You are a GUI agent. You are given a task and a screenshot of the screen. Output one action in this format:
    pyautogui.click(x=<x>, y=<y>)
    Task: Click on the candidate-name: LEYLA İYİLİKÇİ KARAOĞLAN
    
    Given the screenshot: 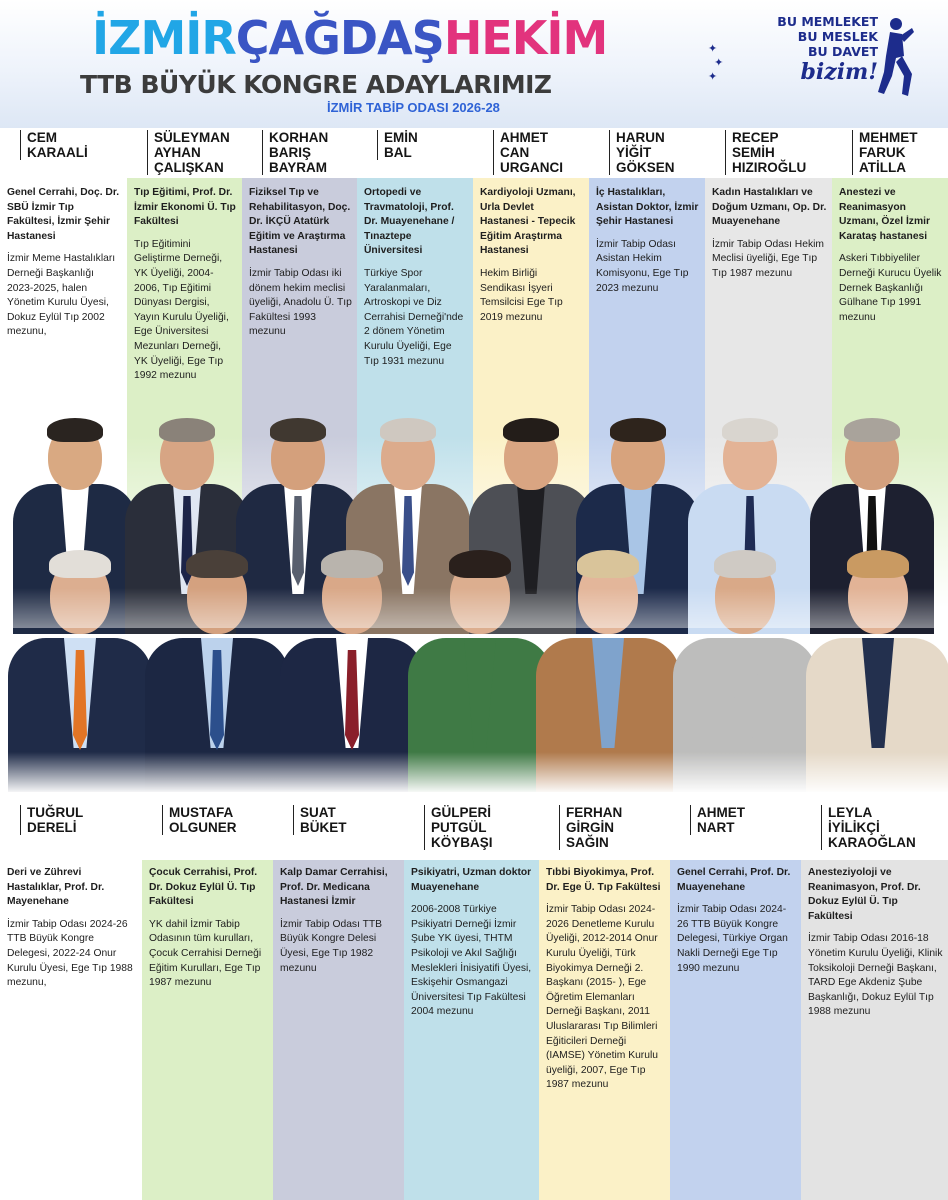 What is the action you would take?
    pyautogui.click(x=868, y=827)
    